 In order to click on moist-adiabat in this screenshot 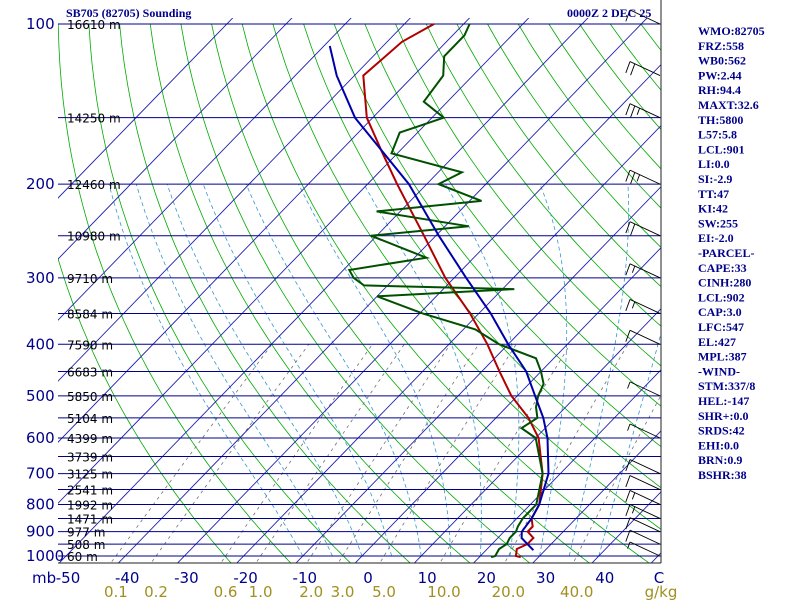, I will do `click(422, 370)`.